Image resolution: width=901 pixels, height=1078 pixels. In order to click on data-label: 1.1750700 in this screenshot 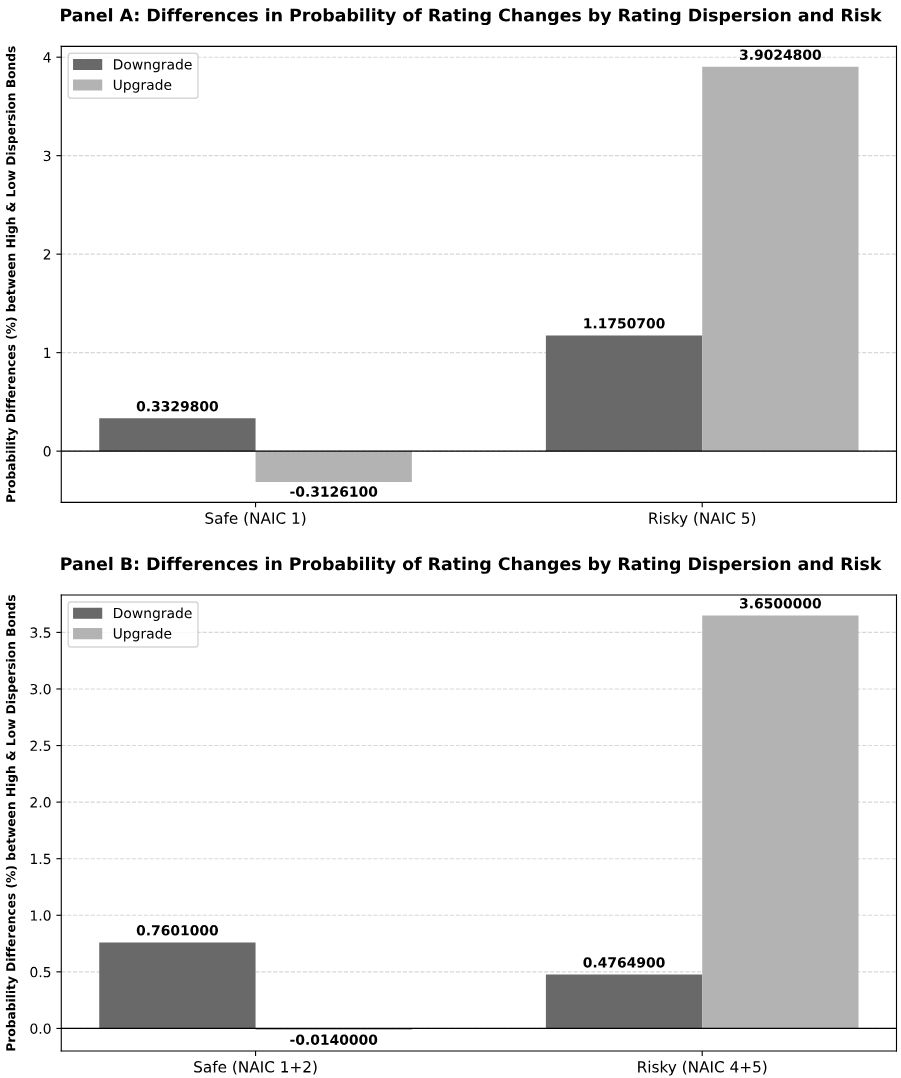, I will do `click(624, 323)`.